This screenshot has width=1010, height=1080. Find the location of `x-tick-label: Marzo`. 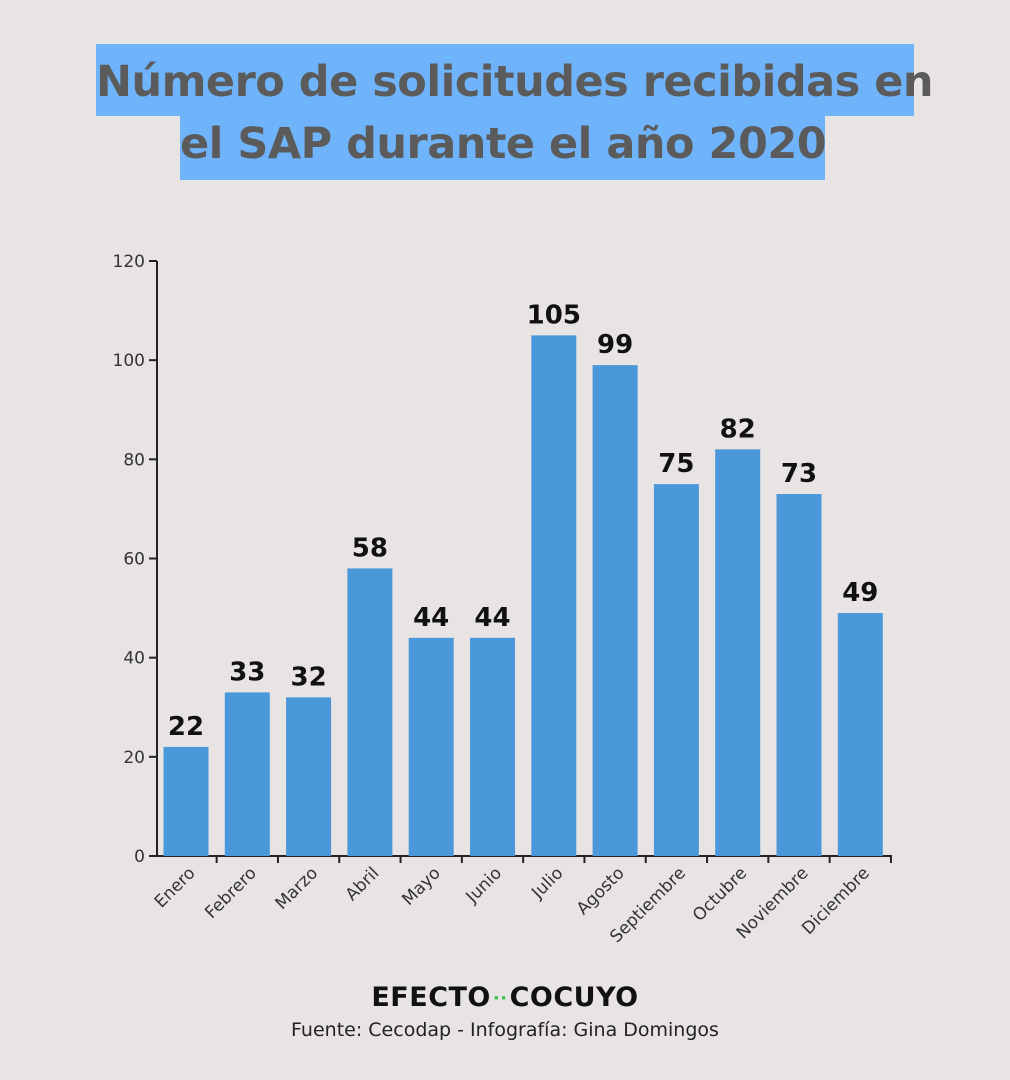

x-tick-label: Marzo is located at coordinates (297, 888).